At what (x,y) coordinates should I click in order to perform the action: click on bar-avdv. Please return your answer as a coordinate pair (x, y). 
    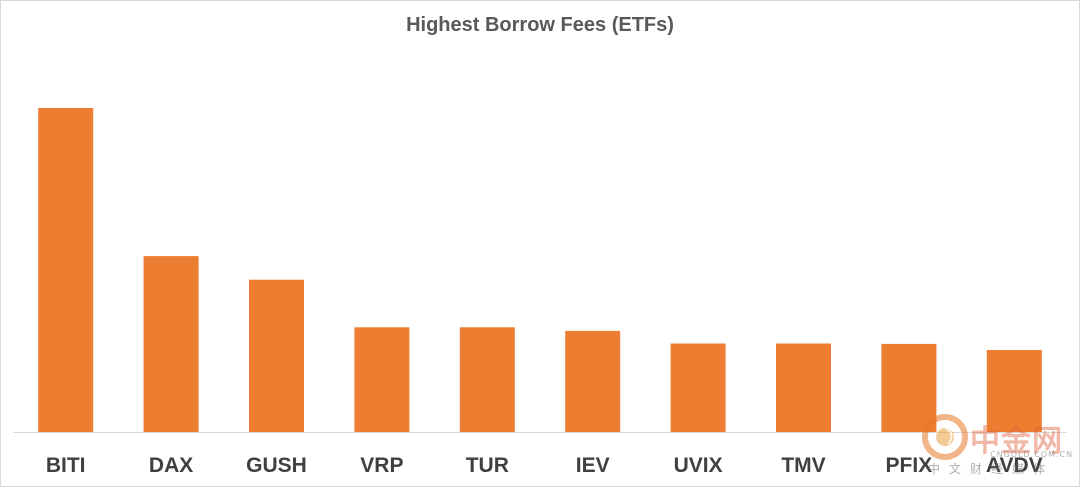
    Looking at the image, I should click on (1014, 391).